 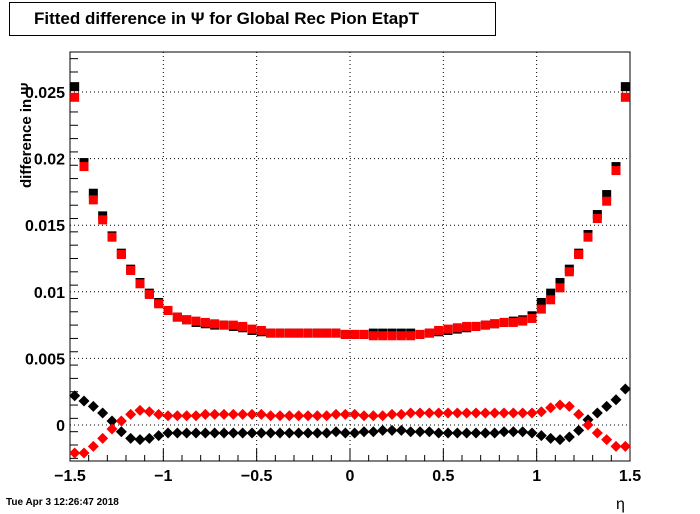 I want to click on y-tick-label: 0.015, so click(x=45, y=226).